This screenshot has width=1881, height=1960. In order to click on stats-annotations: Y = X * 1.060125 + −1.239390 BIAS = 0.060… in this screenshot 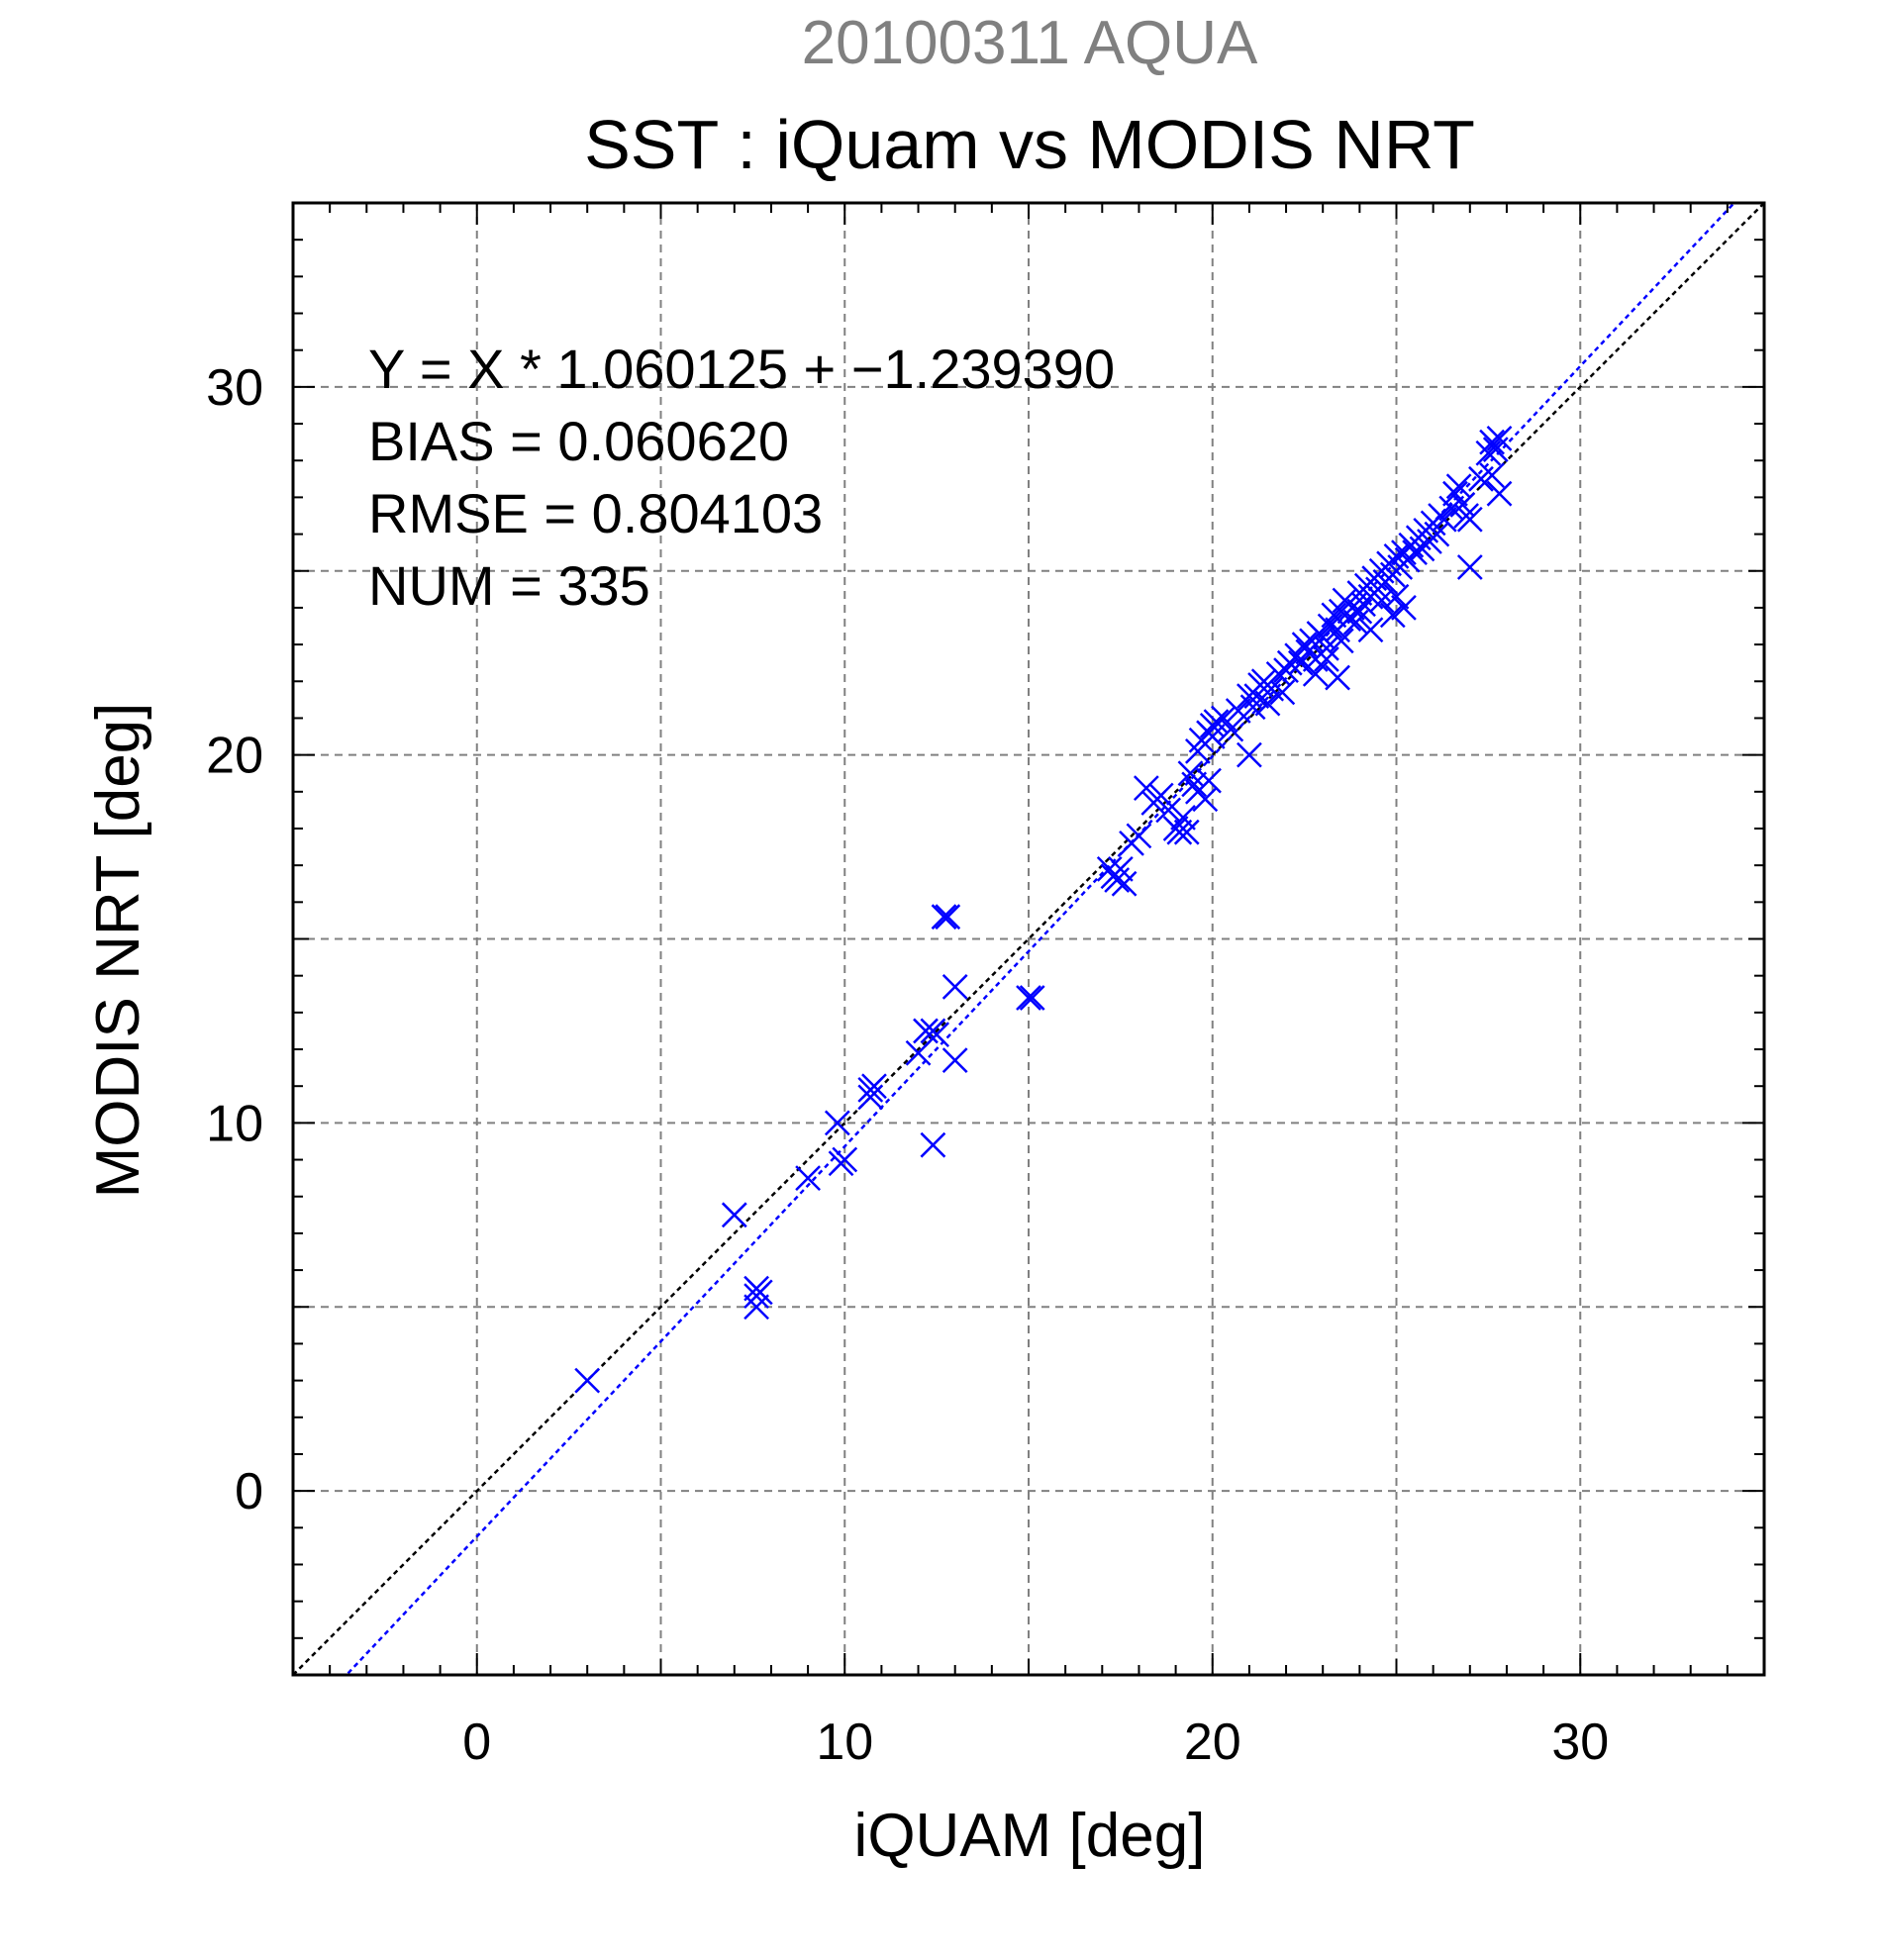, I will do `click(742, 477)`.